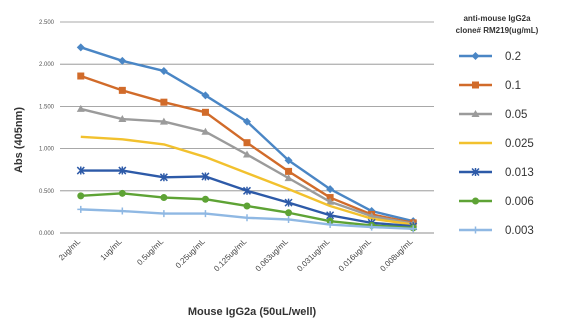 The width and height of the screenshot is (568, 326). I want to click on legend-label: 0.003, so click(519, 231).